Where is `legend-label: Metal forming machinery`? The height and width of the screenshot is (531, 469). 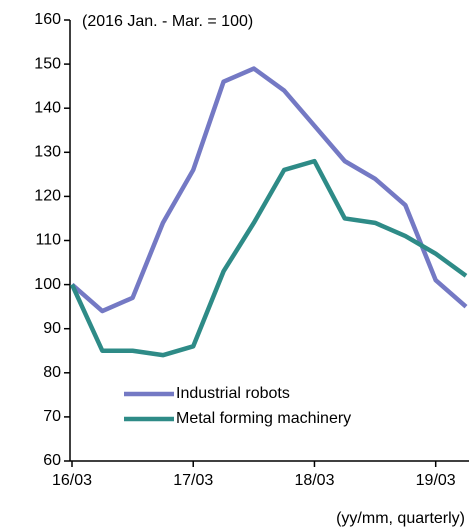 legend-label: Metal forming machinery is located at coordinates (263, 418).